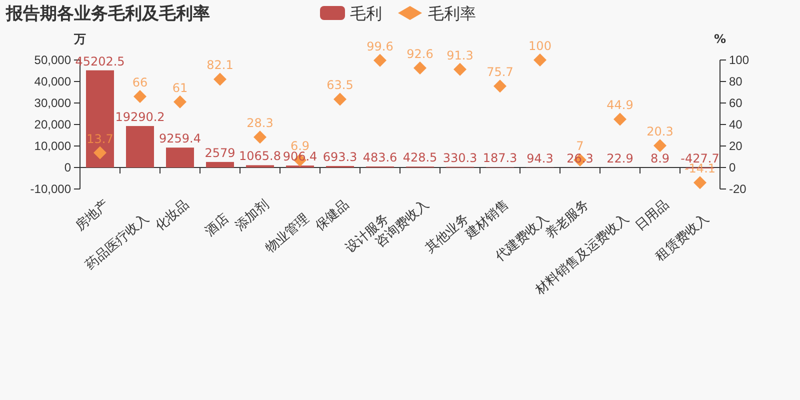 The width and height of the screenshot is (800, 400). Describe the element at coordinates (220, 153) in the screenshot. I see `data-label: 2579` at that location.